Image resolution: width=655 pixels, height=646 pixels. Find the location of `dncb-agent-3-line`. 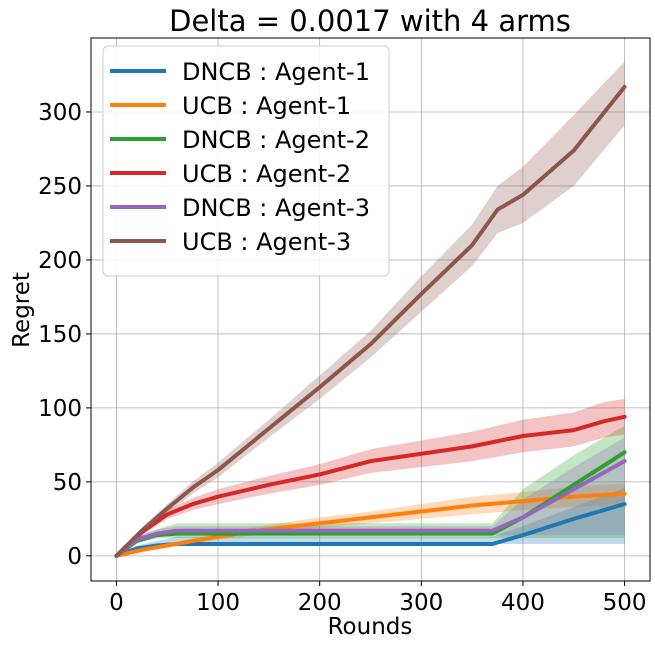

dncb-agent-3-line is located at coordinates (370, 508).